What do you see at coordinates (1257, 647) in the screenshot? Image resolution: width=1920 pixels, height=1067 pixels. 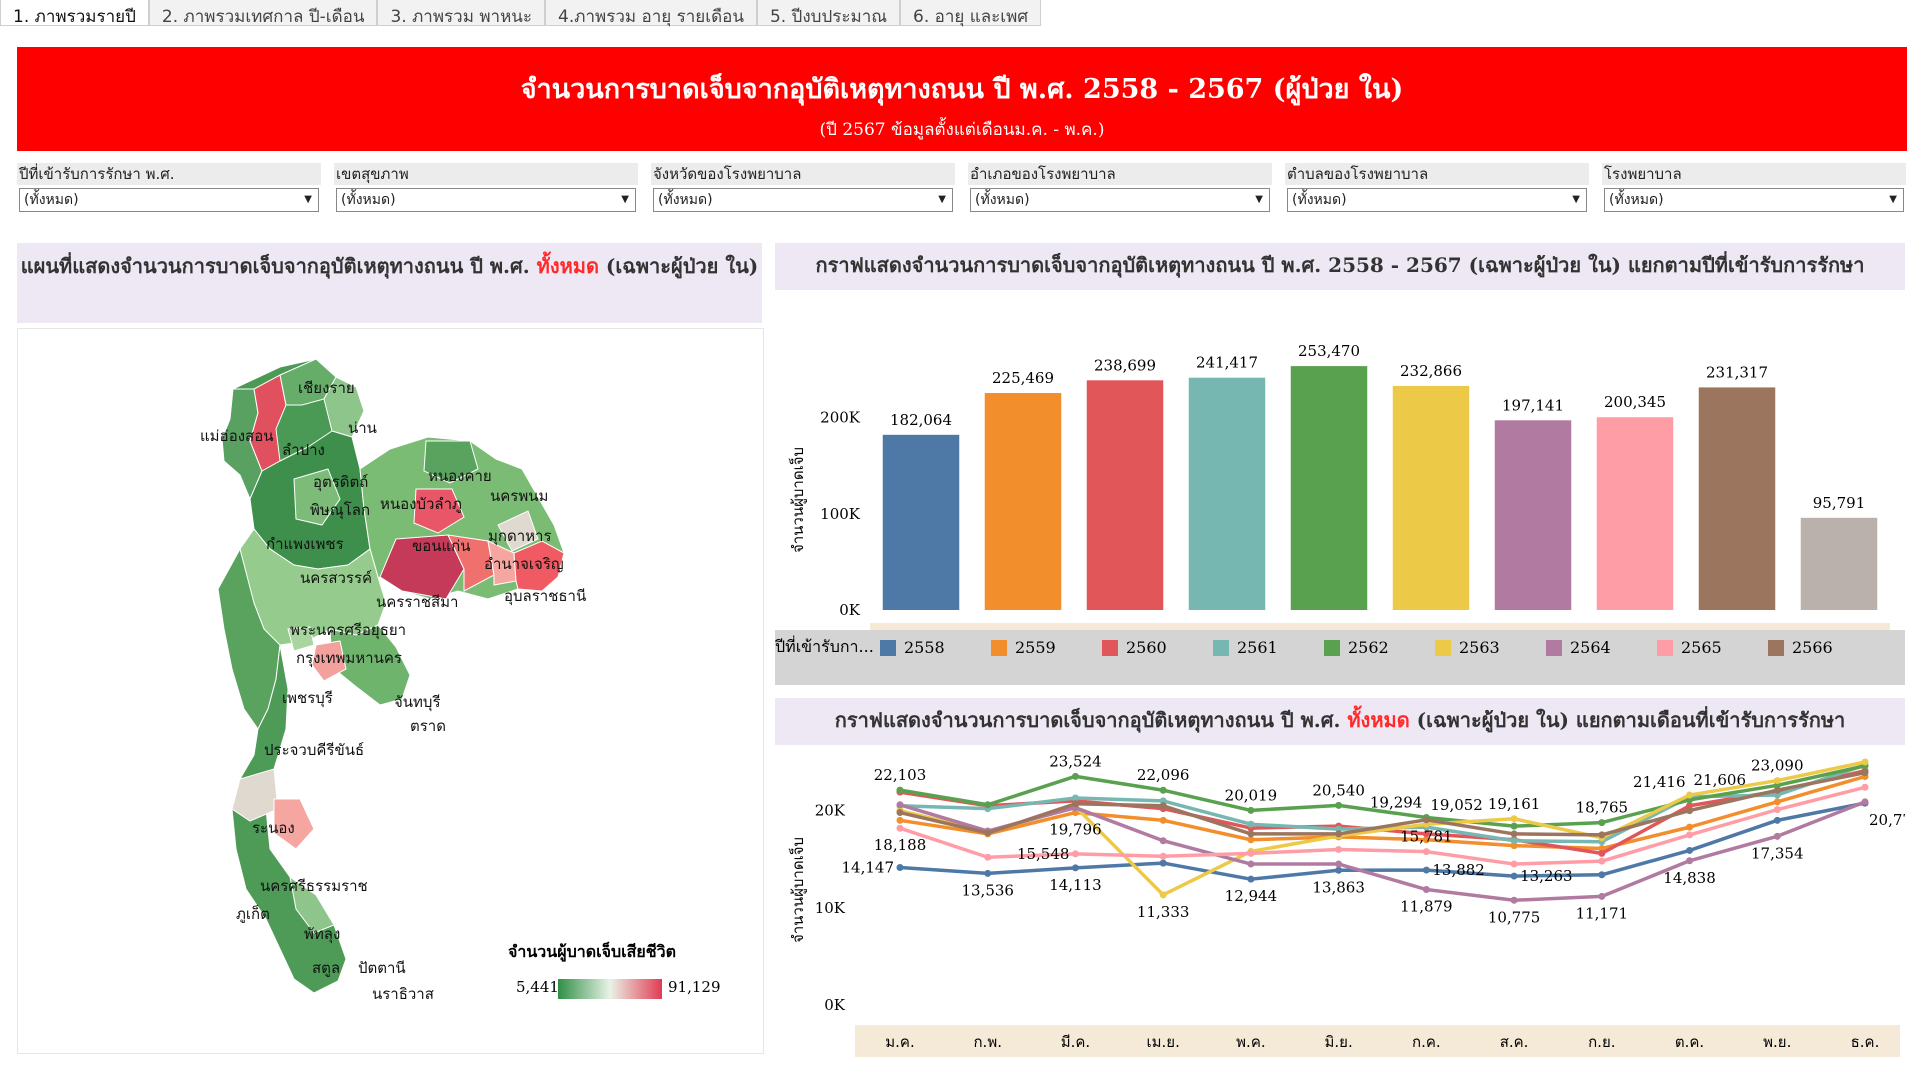 I see `legend-label-2561: 2561` at bounding box center [1257, 647].